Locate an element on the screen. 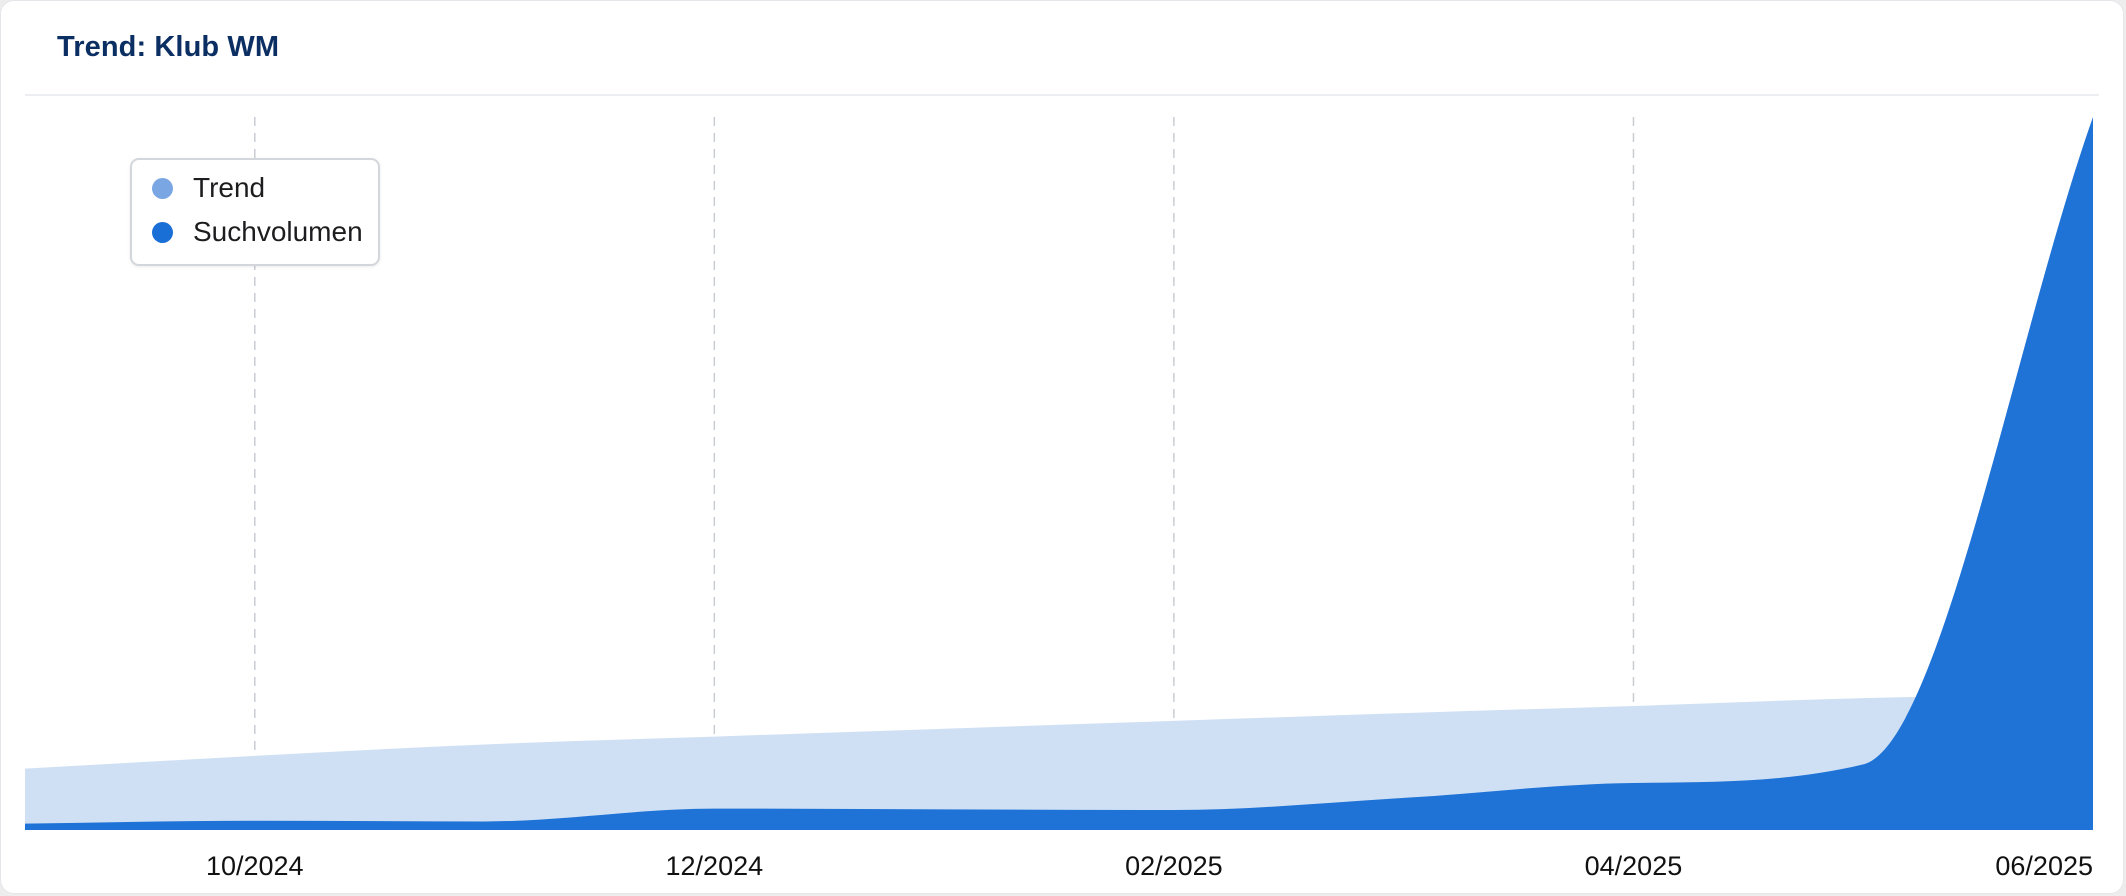 The width and height of the screenshot is (2126, 896). legend-dot-trend is located at coordinates (162, 188).